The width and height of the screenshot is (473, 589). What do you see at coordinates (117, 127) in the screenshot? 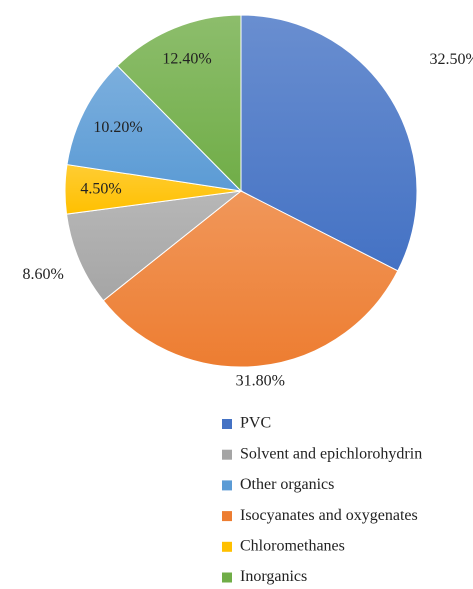
I see `data-label: 10.20%` at bounding box center [117, 127].